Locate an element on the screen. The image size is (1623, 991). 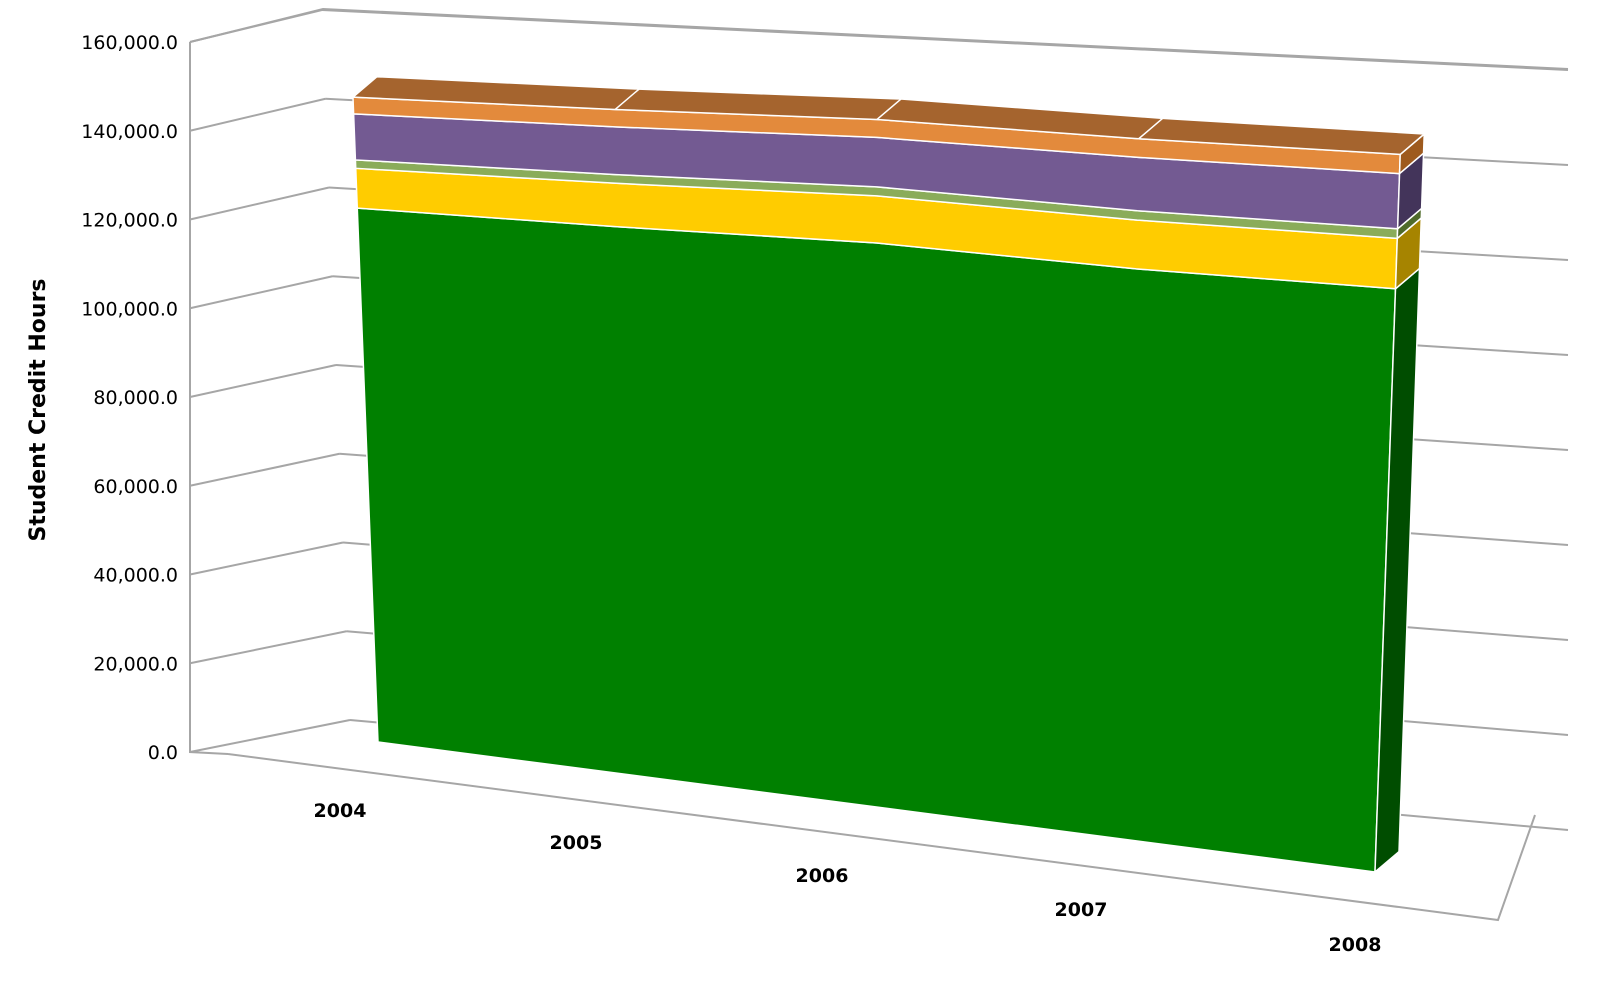
x-axis-ticks: 2004 2005 2006 2007 2008 is located at coordinates (848, 878).